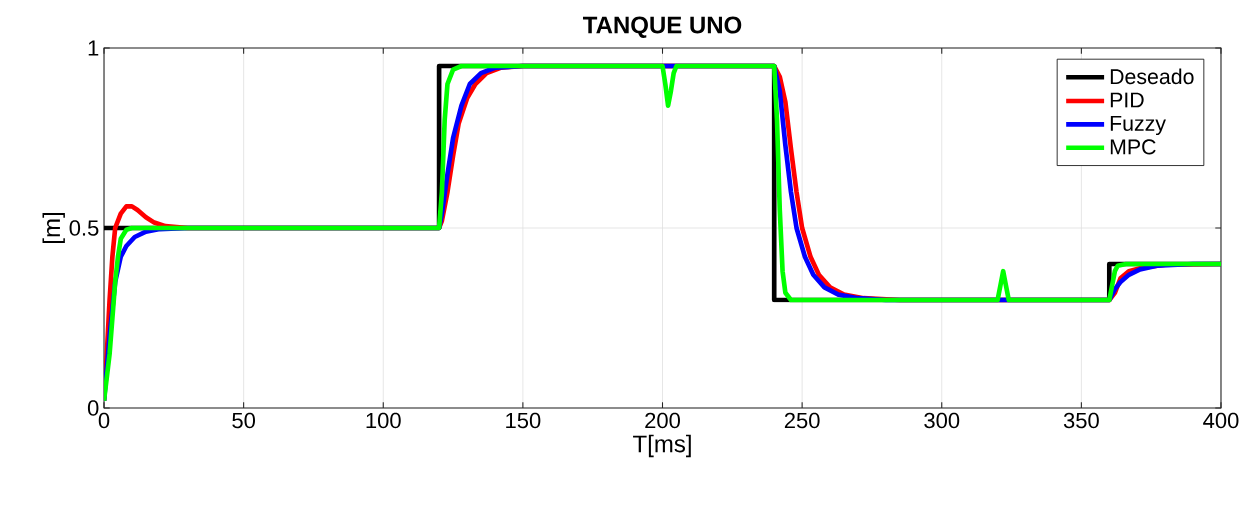  What do you see at coordinates (1133, 147) in the screenshot?
I see `legend-label: MPC` at bounding box center [1133, 147].